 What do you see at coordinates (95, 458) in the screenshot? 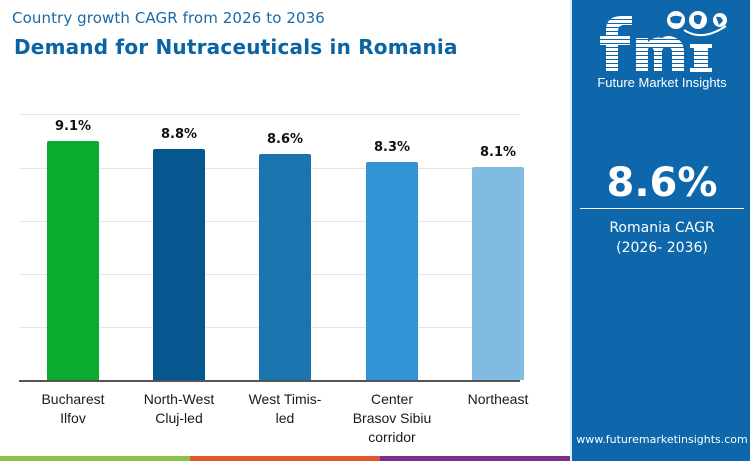
I see `footer-strip-green` at bounding box center [95, 458].